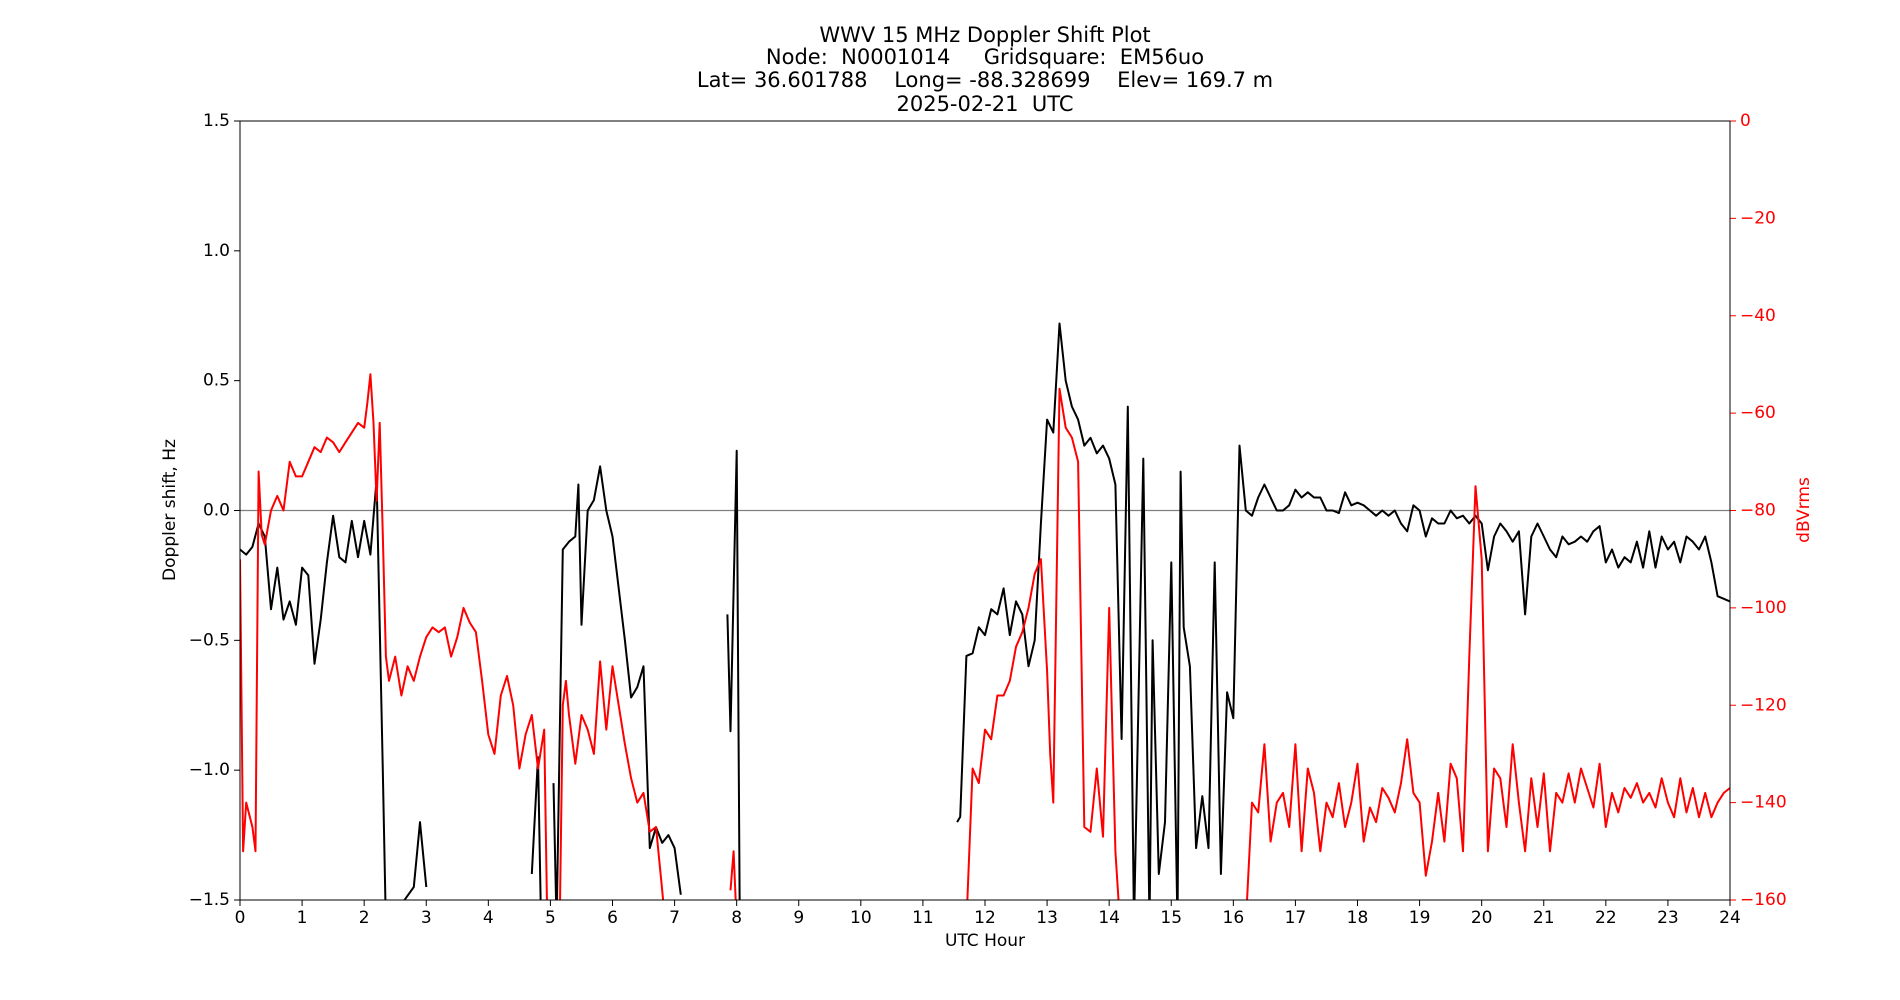  Describe the element at coordinates (170, 510) in the screenshot. I see `y-axis-label: Doppler shift, Hz` at that location.